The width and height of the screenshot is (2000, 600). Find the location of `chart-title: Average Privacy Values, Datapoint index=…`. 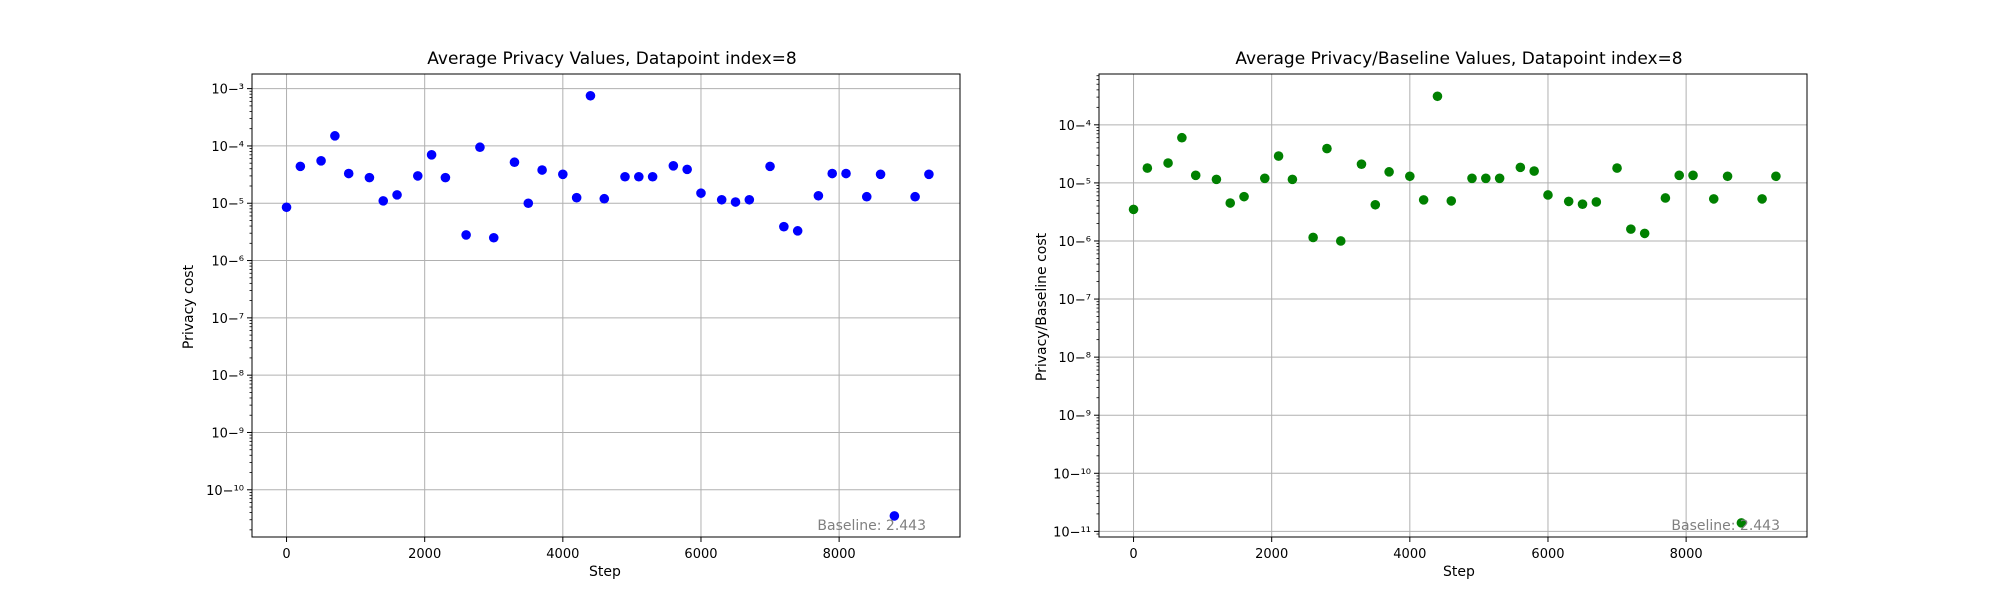

chart-title: Average Privacy Values, Datapoint index=… is located at coordinates (611, 59).